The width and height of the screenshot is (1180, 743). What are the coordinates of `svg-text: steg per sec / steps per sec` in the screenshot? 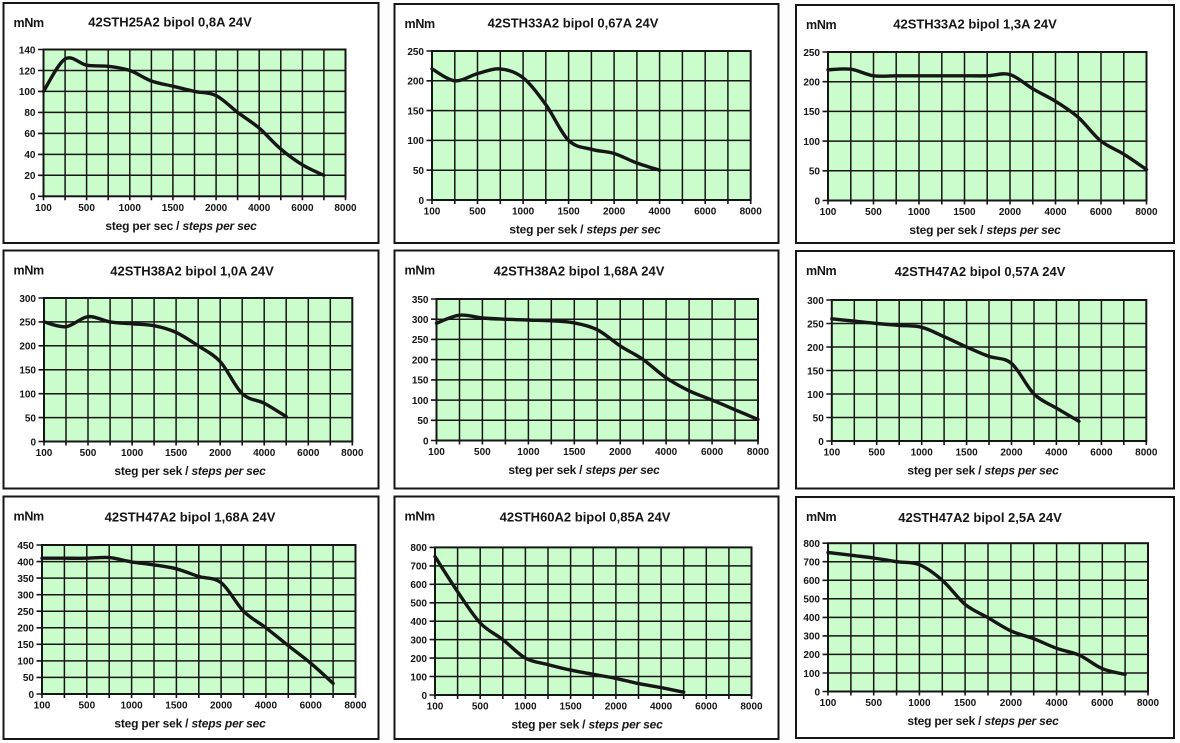 It's located at (181, 226).